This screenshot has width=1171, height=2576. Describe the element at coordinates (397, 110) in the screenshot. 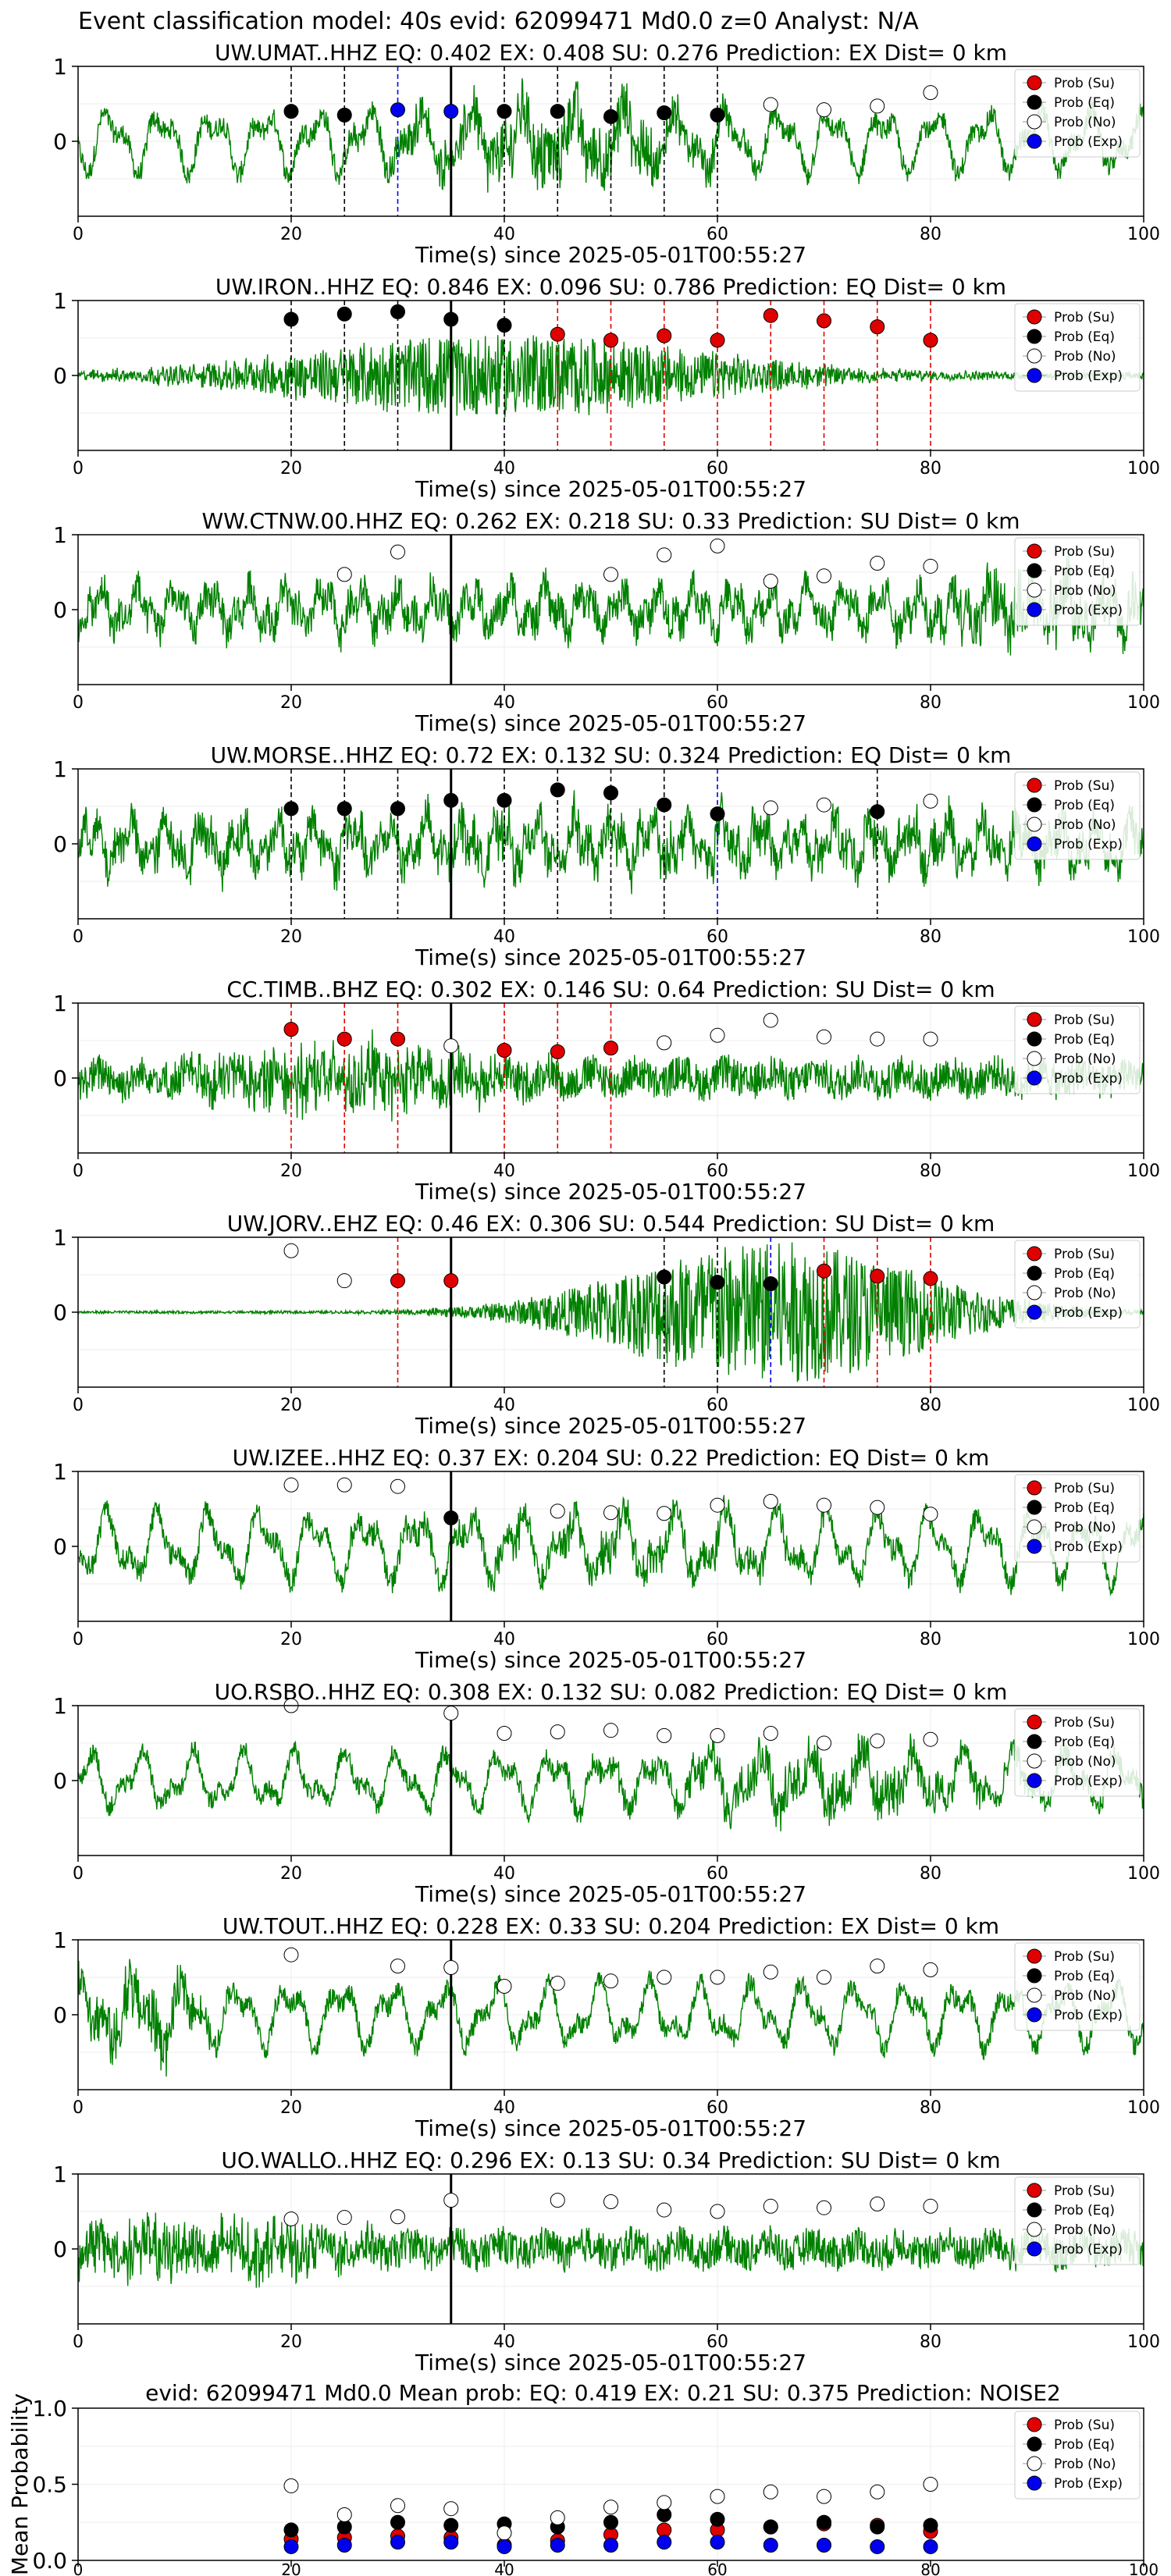

I see `prob-point-exp` at that location.